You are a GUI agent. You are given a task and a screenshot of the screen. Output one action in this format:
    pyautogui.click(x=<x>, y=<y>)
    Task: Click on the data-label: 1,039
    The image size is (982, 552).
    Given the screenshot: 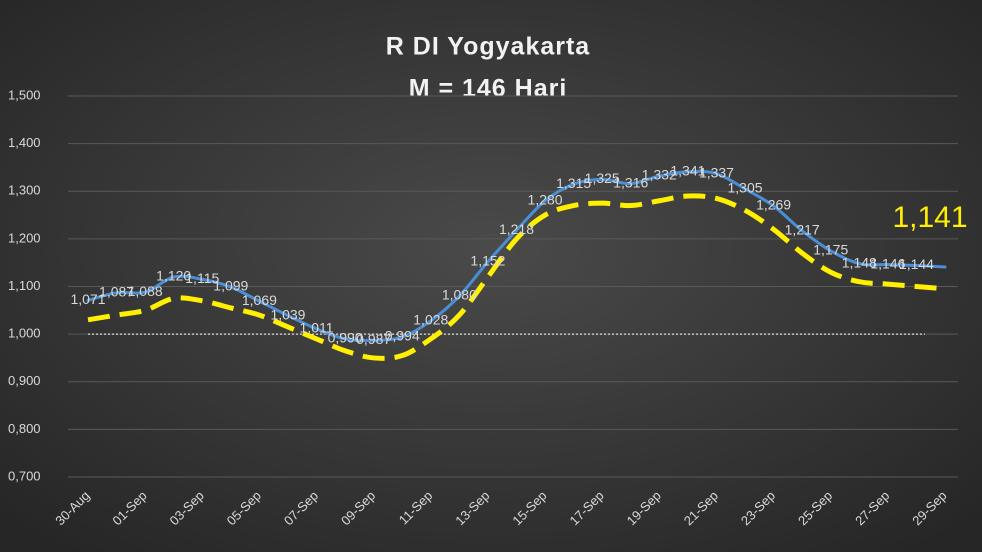 What is the action you would take?
    pyautogui.click(x=287, y=314)
    